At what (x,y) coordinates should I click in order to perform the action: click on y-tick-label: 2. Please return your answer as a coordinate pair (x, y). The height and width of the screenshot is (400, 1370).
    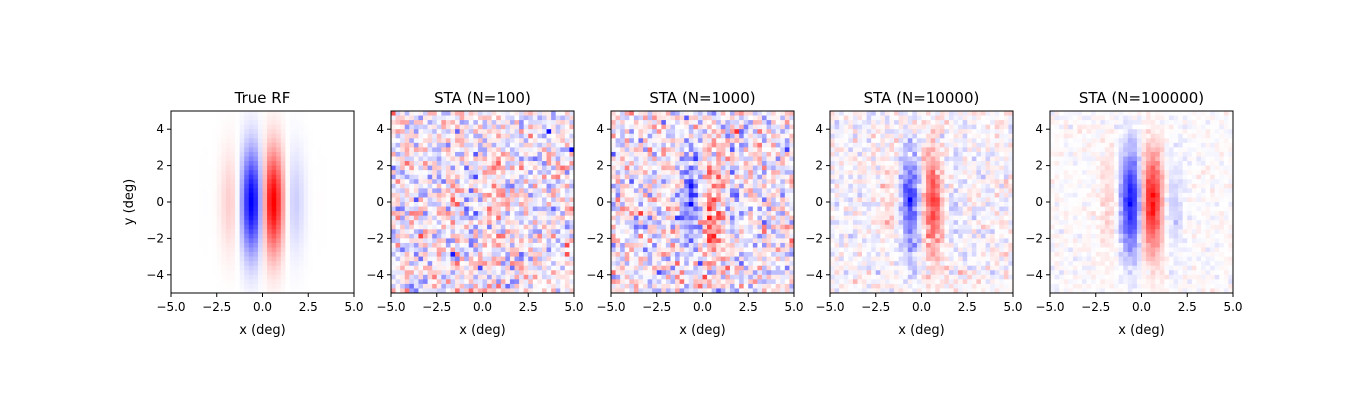
    Looking at the image, I should click on (380, 166).